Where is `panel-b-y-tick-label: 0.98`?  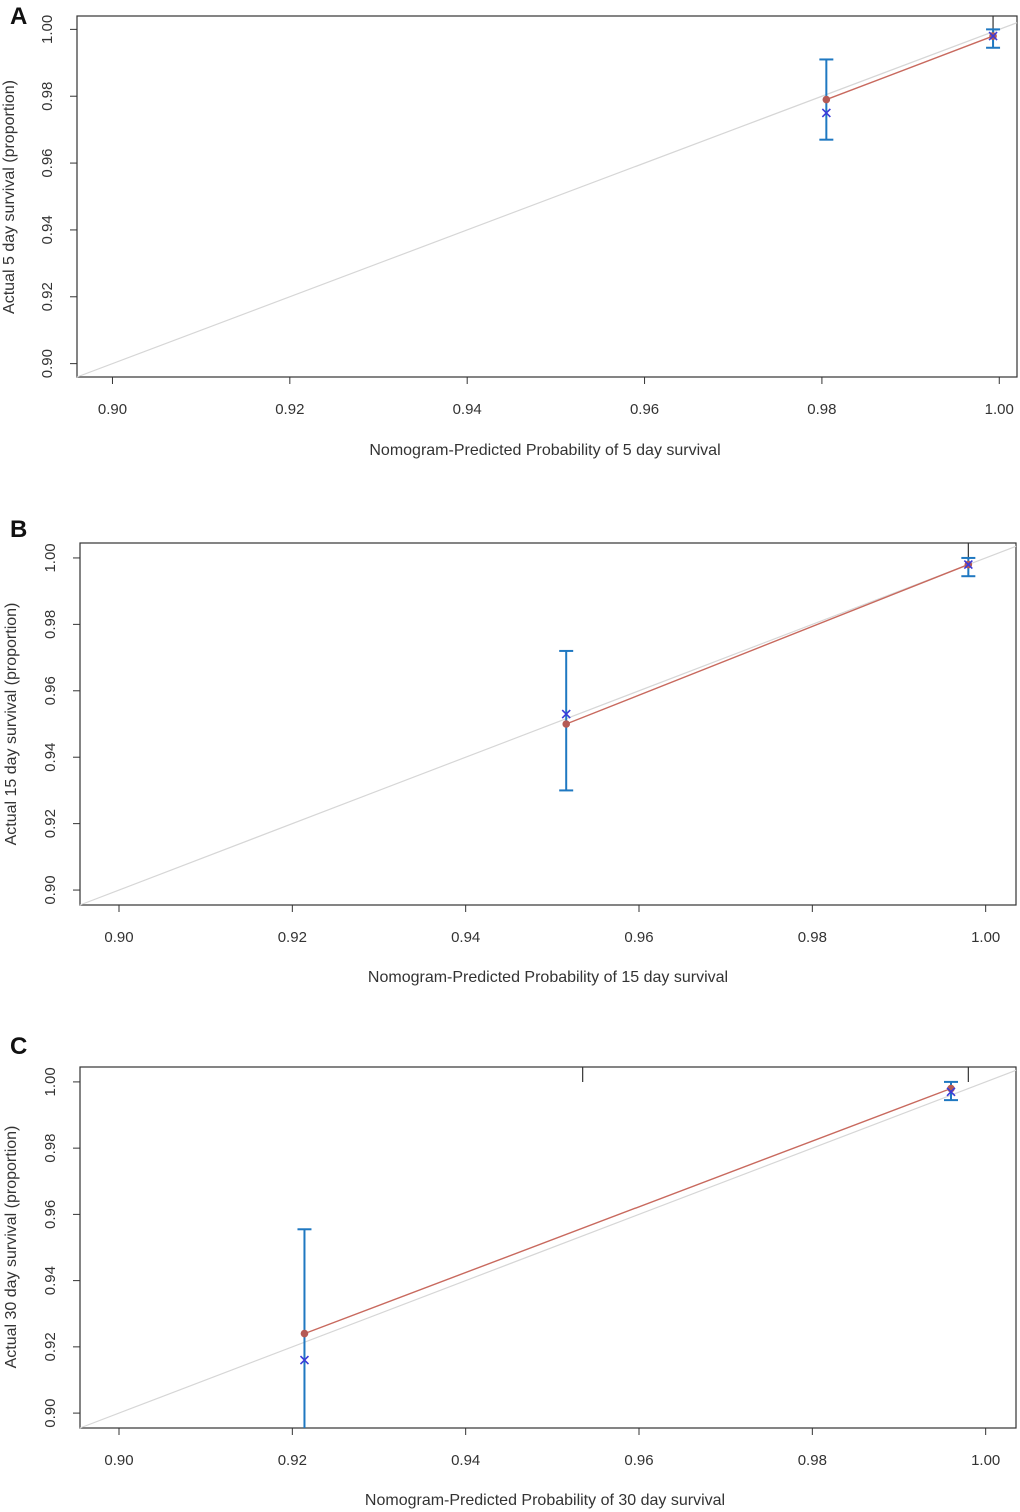
panel-b-y-tick-label: 0.98 is located at coordinates (50, 624).